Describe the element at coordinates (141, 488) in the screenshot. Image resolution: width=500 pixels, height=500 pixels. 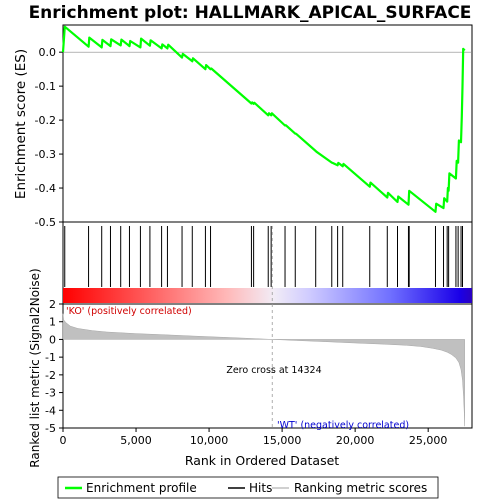
I see `legend-profile-label: Enrichment profile` at that location.